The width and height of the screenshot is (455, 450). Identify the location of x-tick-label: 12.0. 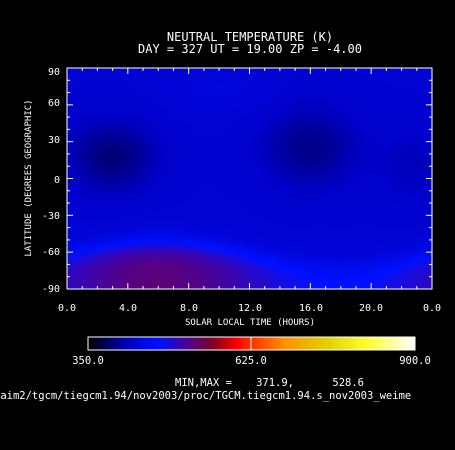
(250, 308).